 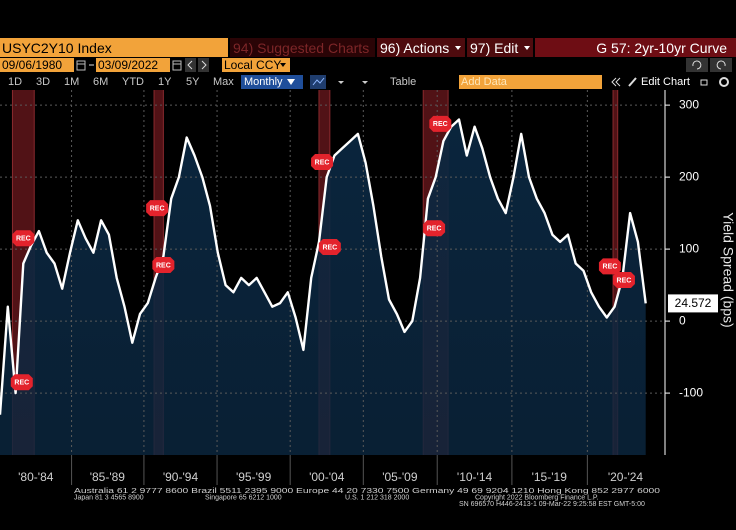 What do you see at coordinates (133, 81) in the screenshot?
I see `range-button: YTD` at bounding box center [133, 81].